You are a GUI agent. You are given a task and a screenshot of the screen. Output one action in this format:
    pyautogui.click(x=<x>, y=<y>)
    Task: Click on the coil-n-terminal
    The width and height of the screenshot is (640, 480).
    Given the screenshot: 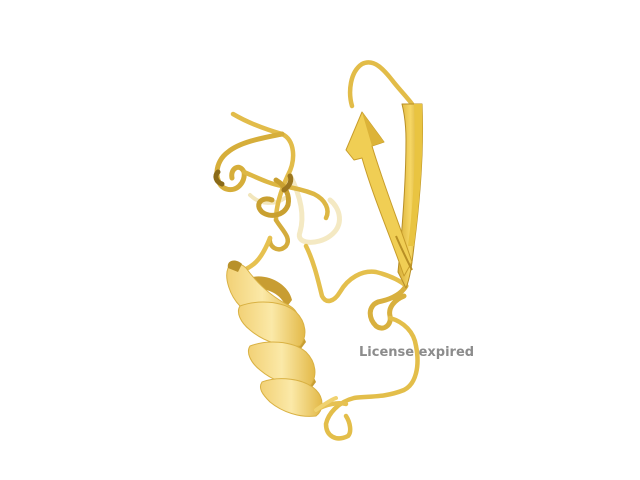 What is the action you would take?
    pyautogui.click(x=271, y=193)
    